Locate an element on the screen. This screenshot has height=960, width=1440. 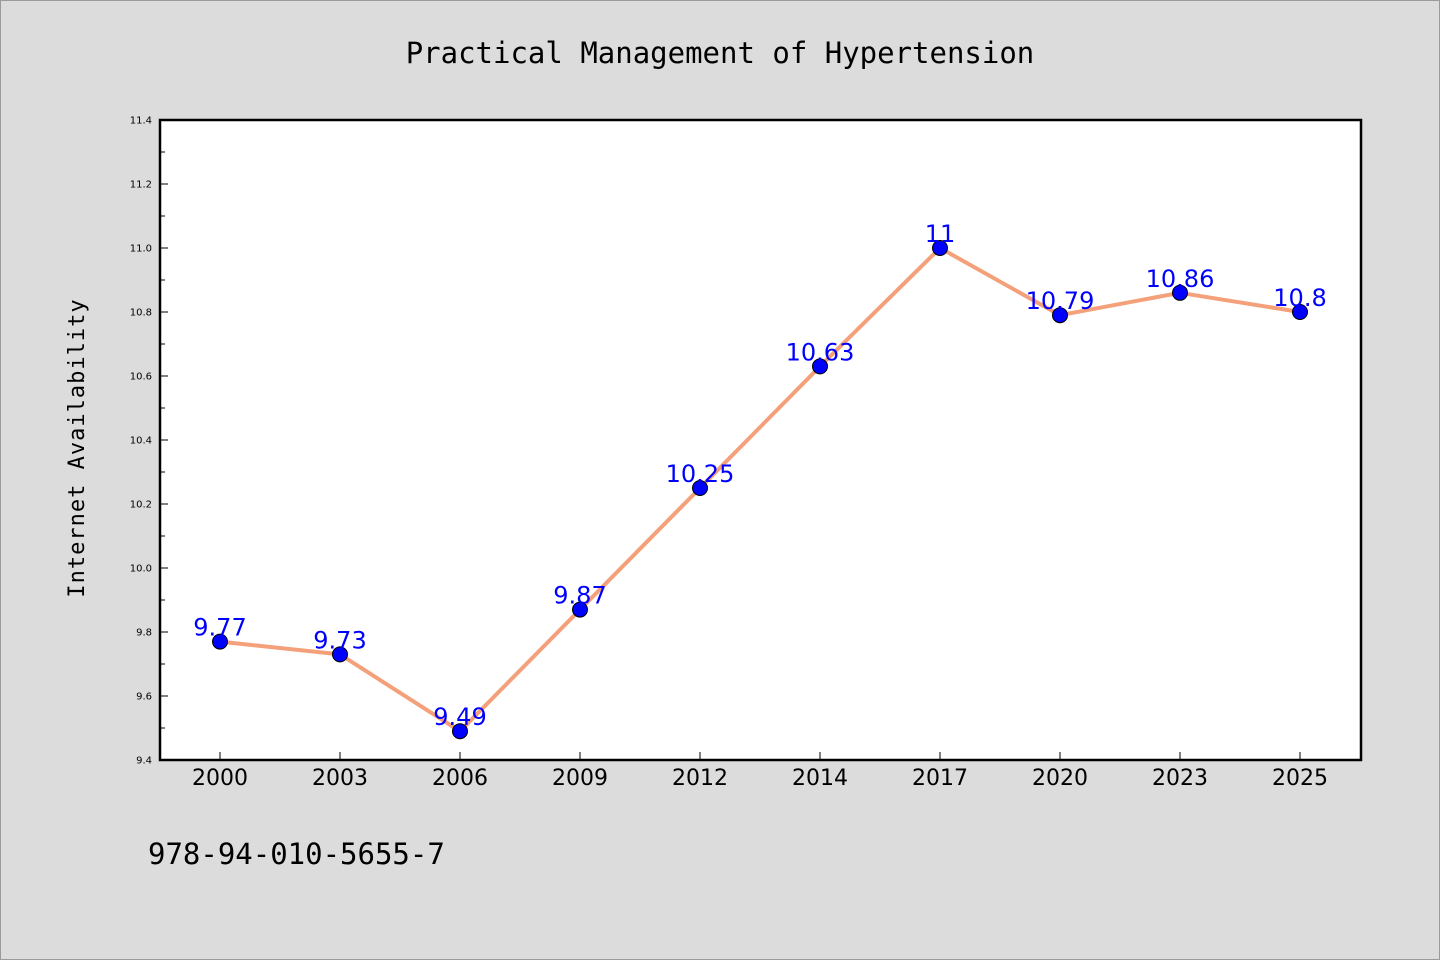
x-tick-label: 2000 is located at coordinates (220, 778).